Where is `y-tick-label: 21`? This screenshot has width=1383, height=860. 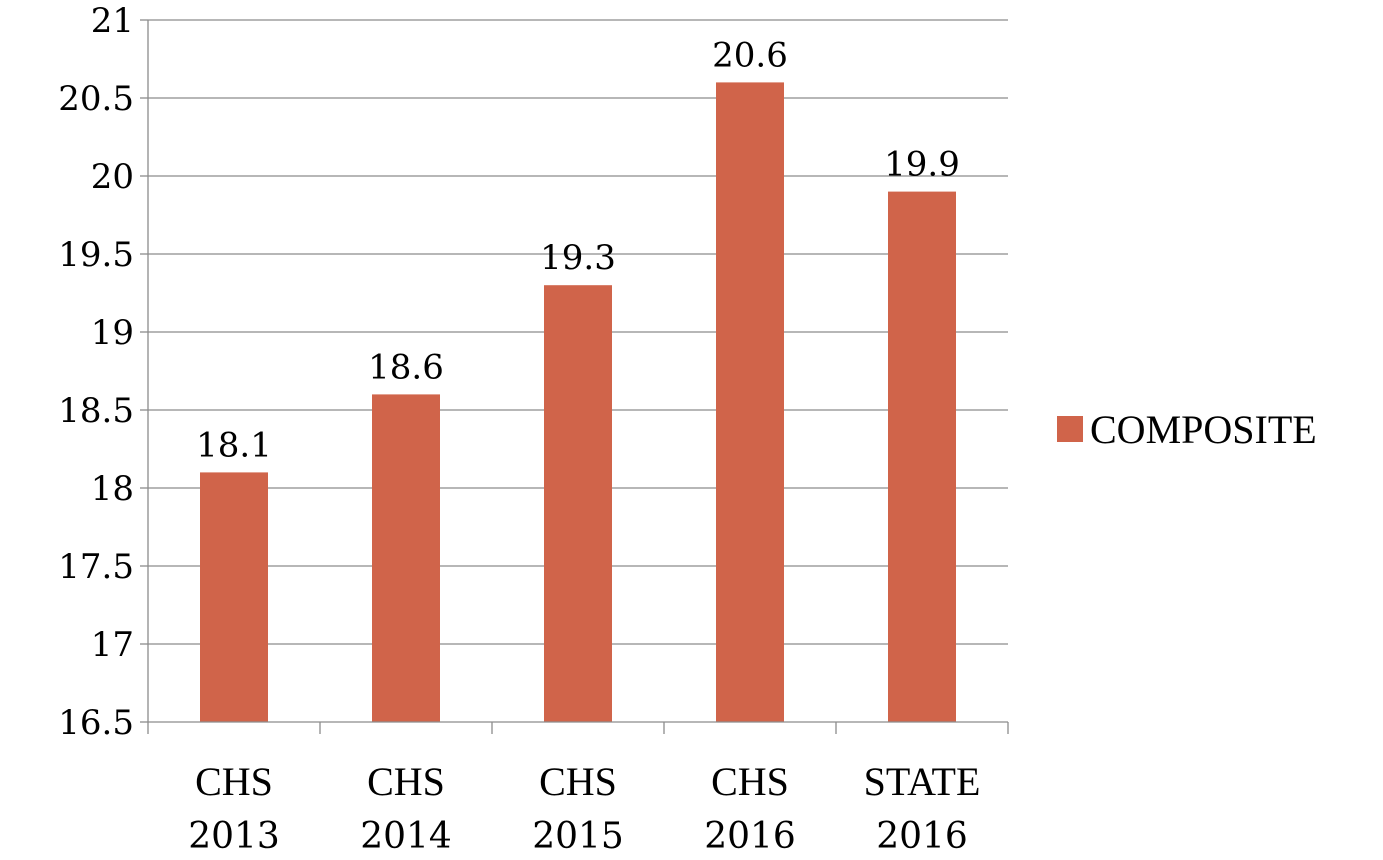
y-tick-label: 21 is located at coordinates (112, 21).